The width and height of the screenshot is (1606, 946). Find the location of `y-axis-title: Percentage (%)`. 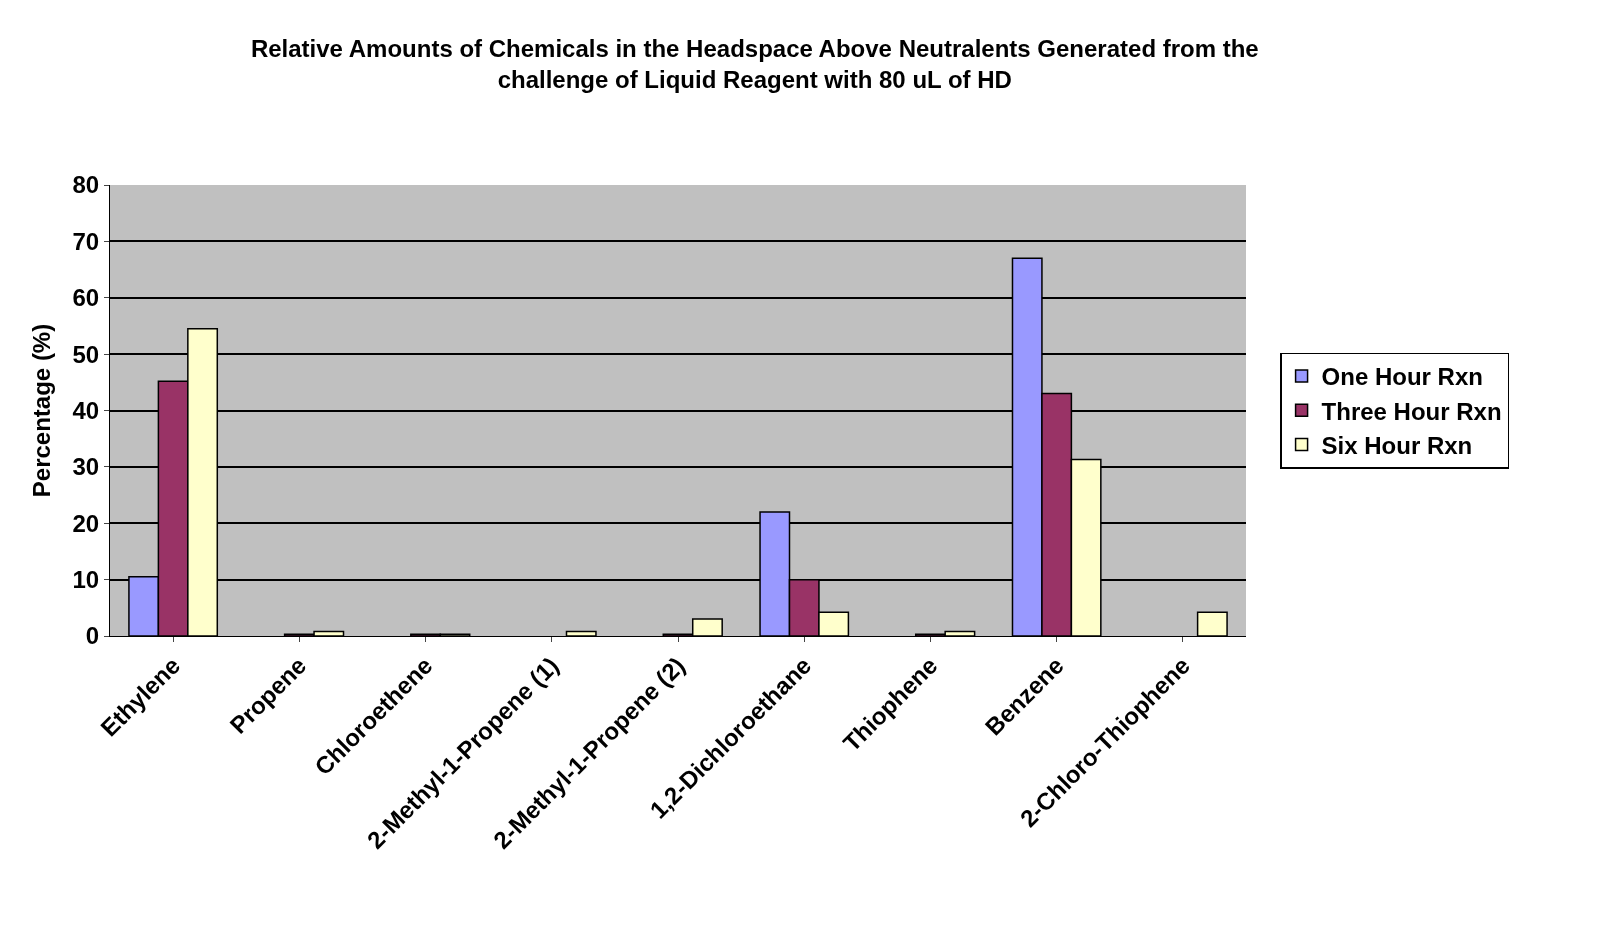

y-axis-title: Percentage (%) is located at coordinates (41, 410).